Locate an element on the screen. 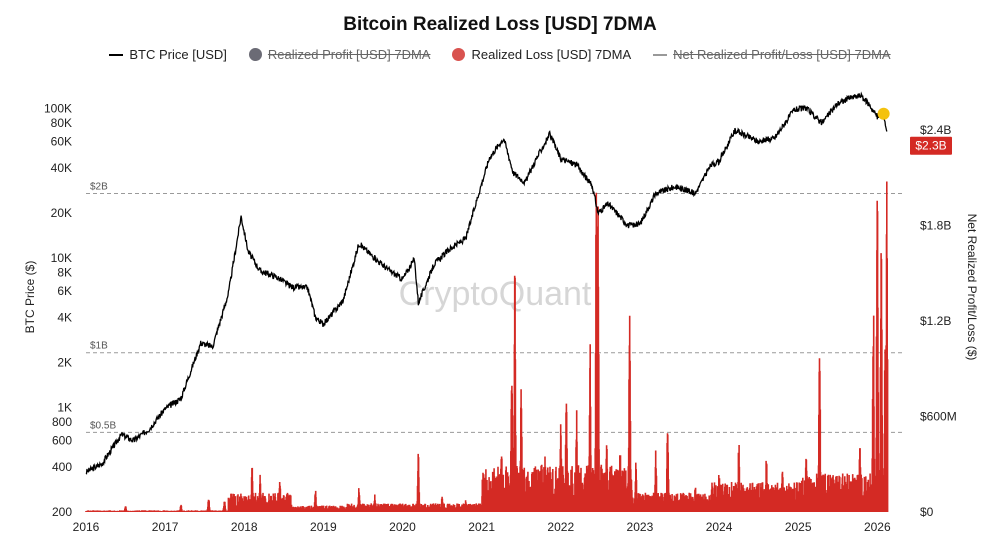 This screenshot has width=1000, height=538. y-left-tick-label: 40K is located at coordinates (61, 168).